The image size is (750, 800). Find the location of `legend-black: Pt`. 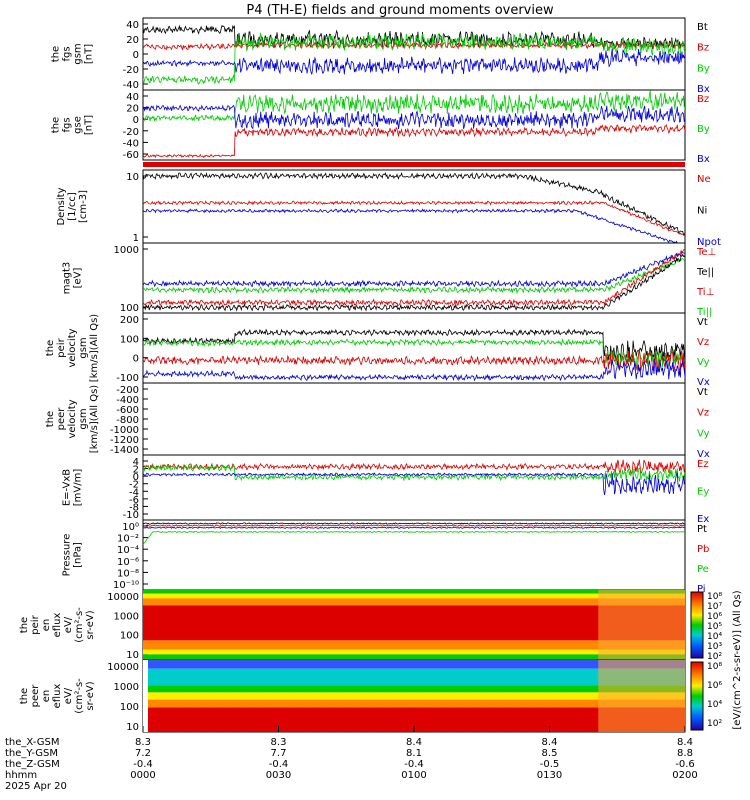

legend-black: Pt is located at coordinates (702, 529).